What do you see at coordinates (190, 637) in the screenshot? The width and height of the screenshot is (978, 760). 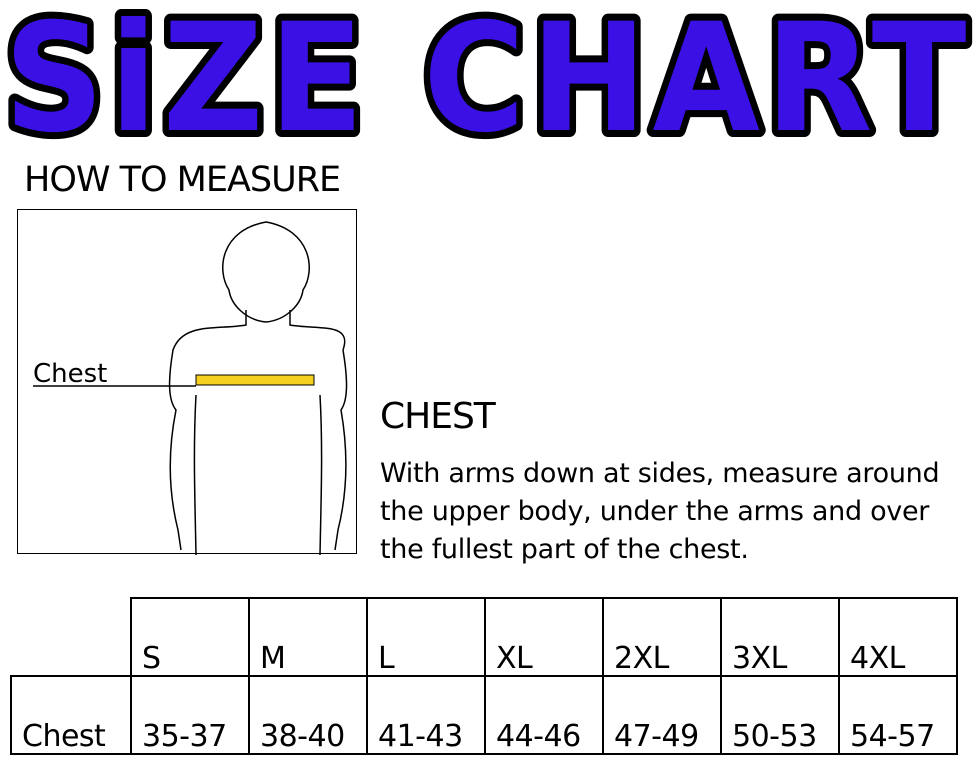 I see `size-header: S` at bounding box center [190, 637].